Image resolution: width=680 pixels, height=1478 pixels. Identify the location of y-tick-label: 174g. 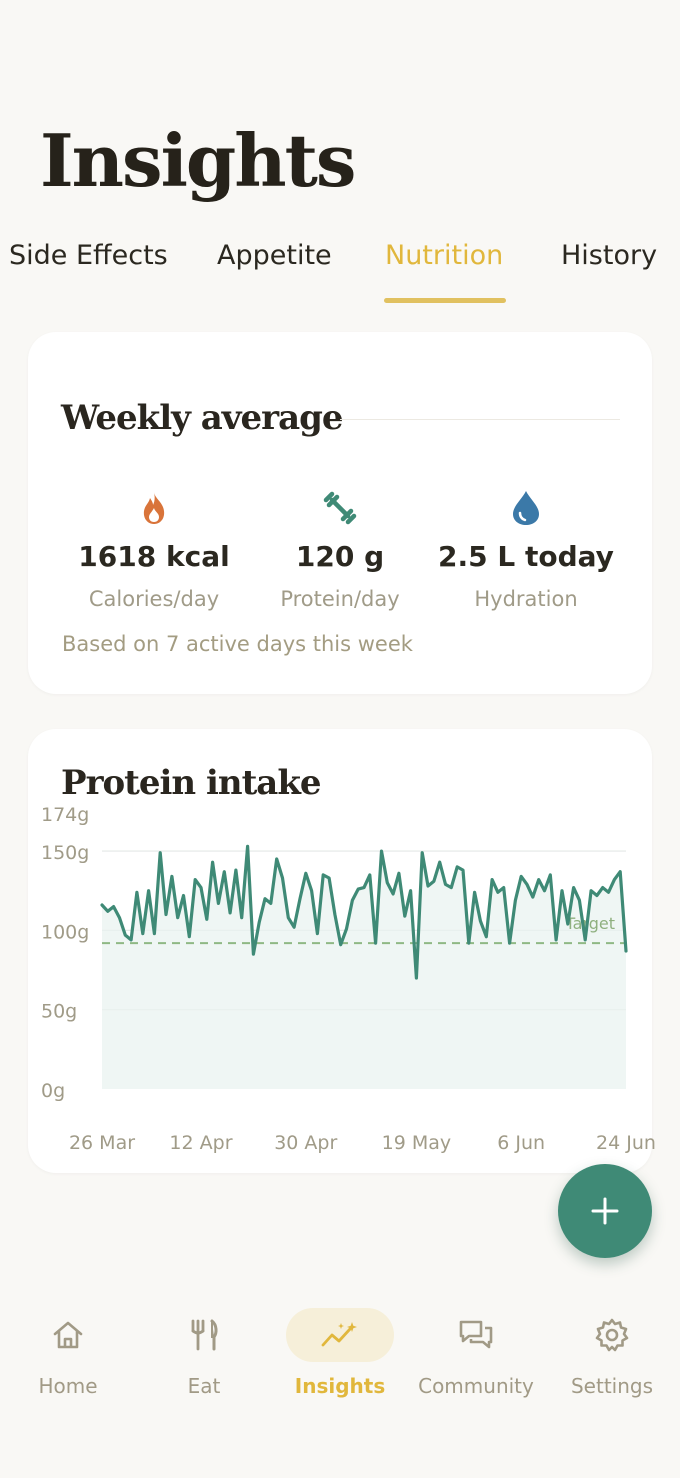
(65, 815).